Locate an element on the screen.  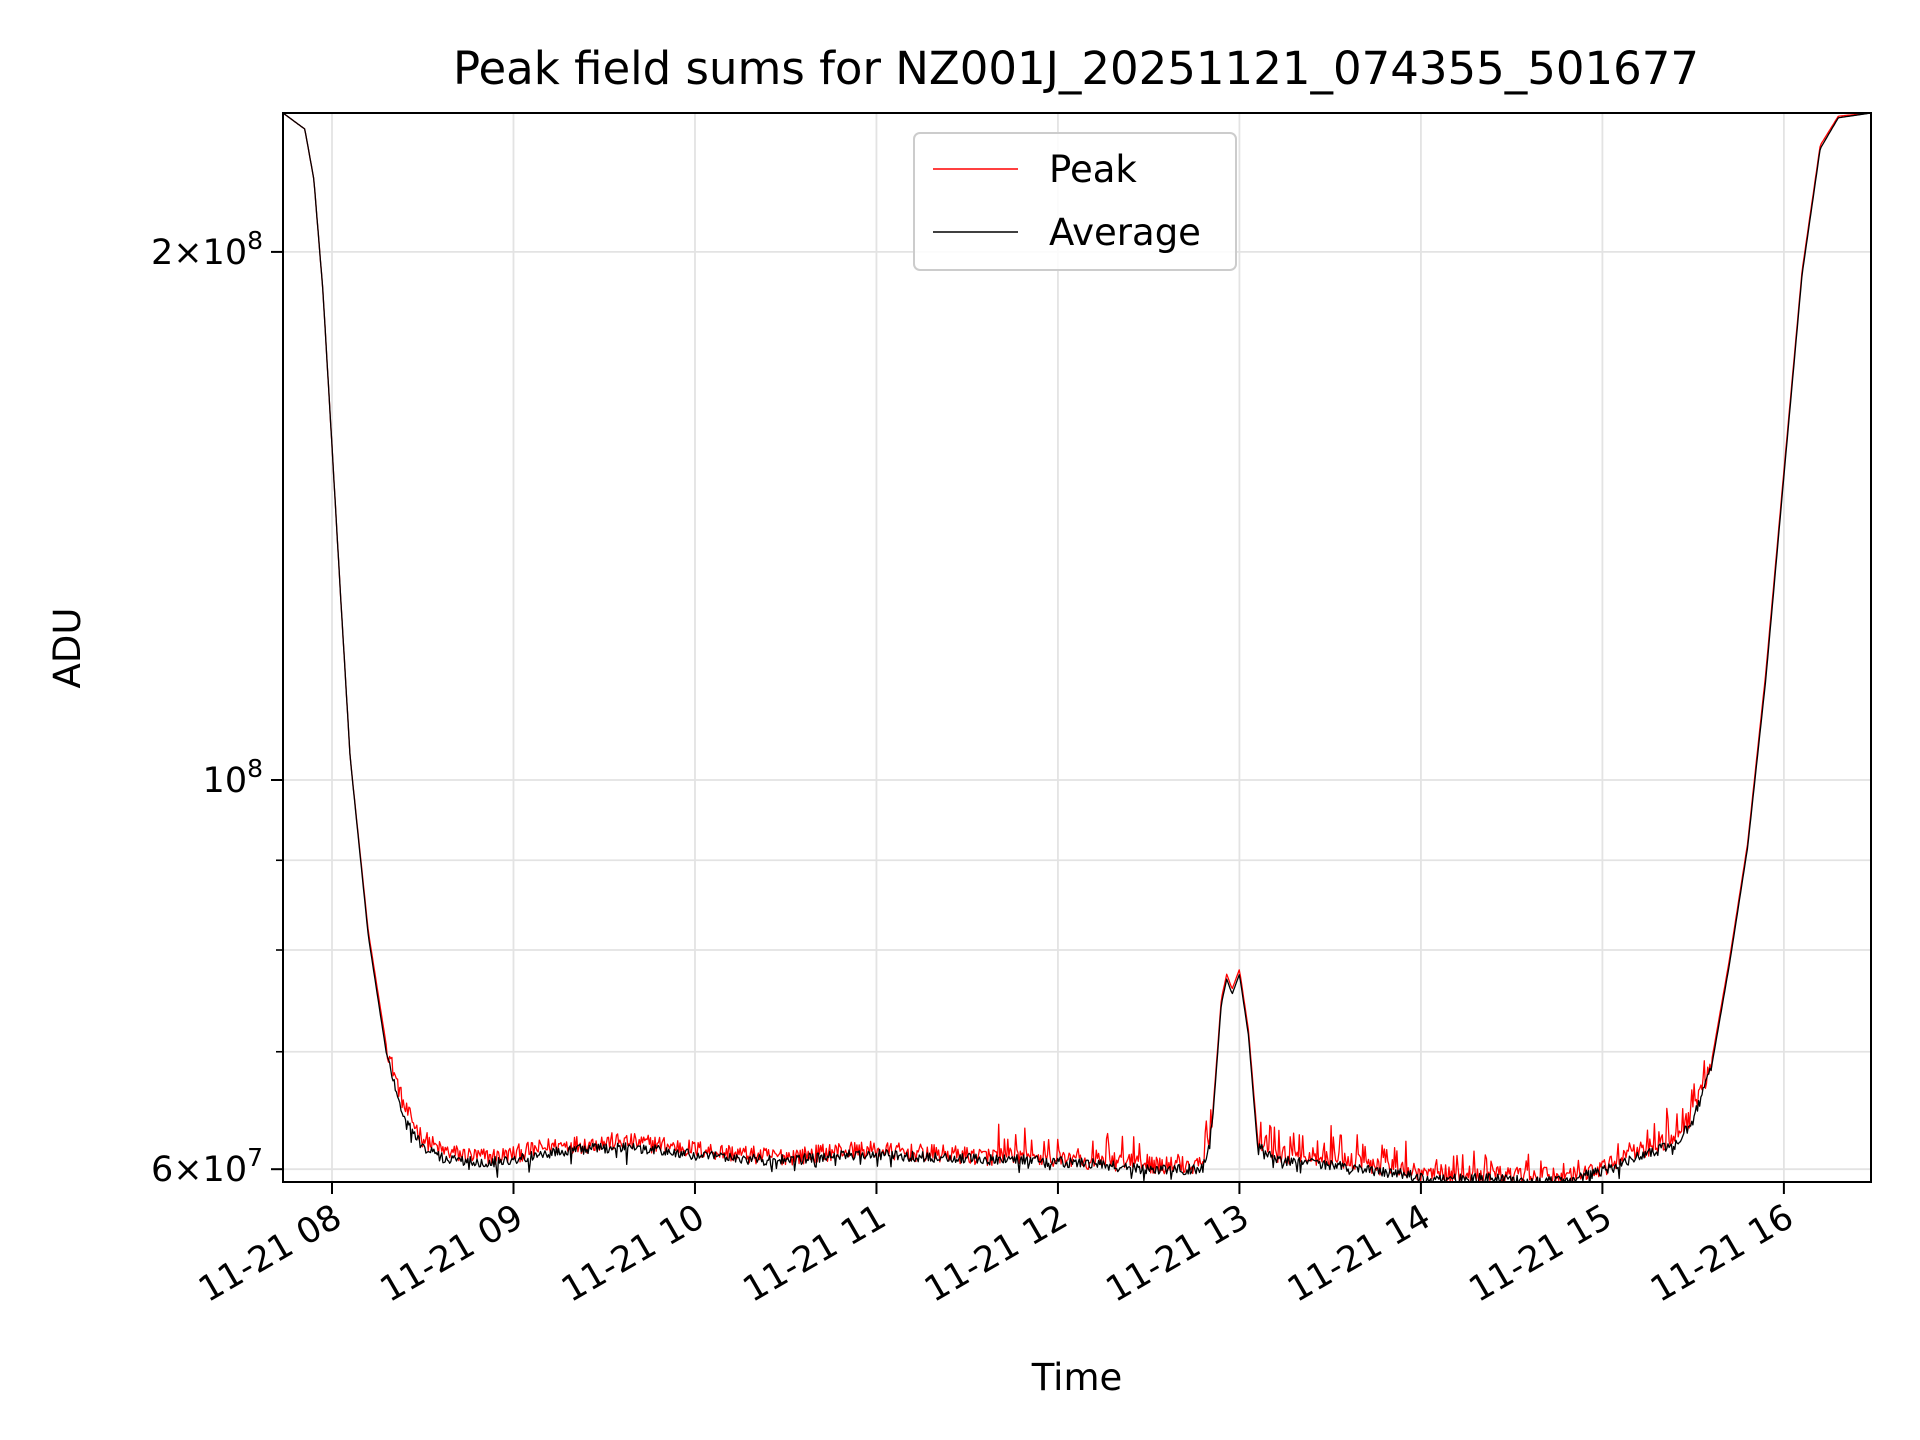
x-axis-label: Time is located at coordinates (1077, 1377).